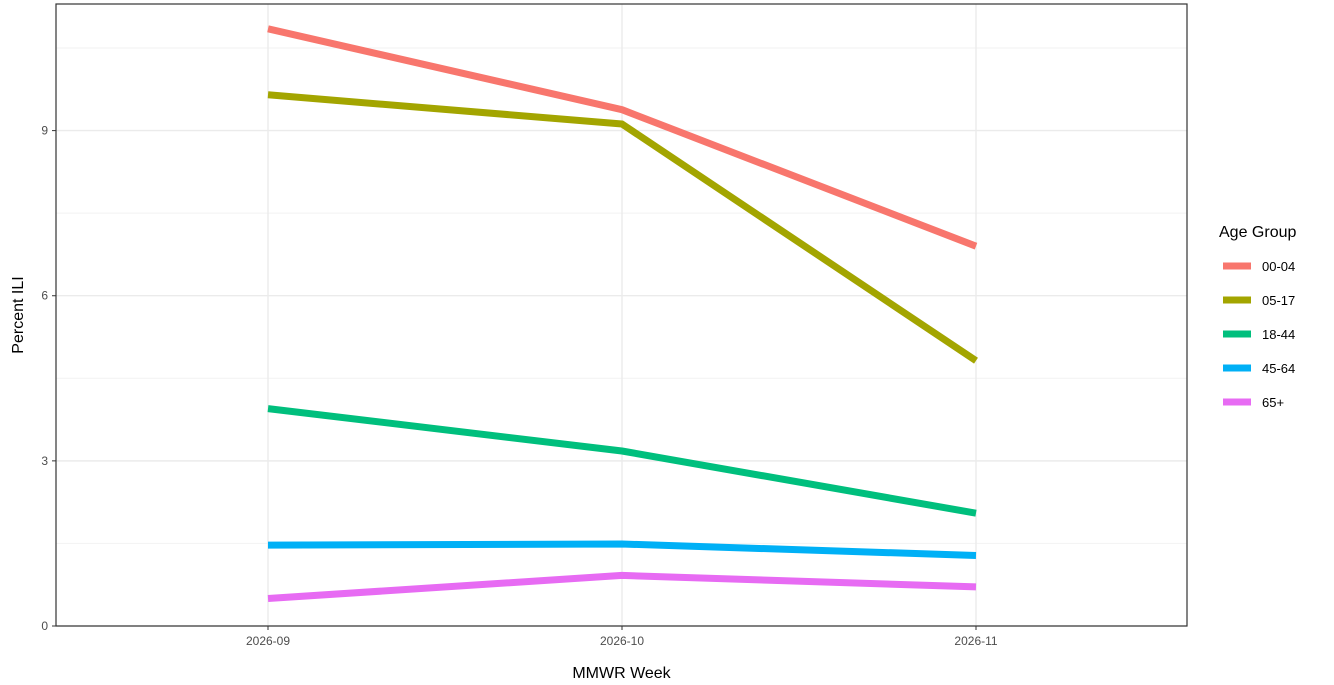  What do you see at coordinates (622, 586) in the screenshot?
I see `series-line-65+` at bounding box center [622, 586].